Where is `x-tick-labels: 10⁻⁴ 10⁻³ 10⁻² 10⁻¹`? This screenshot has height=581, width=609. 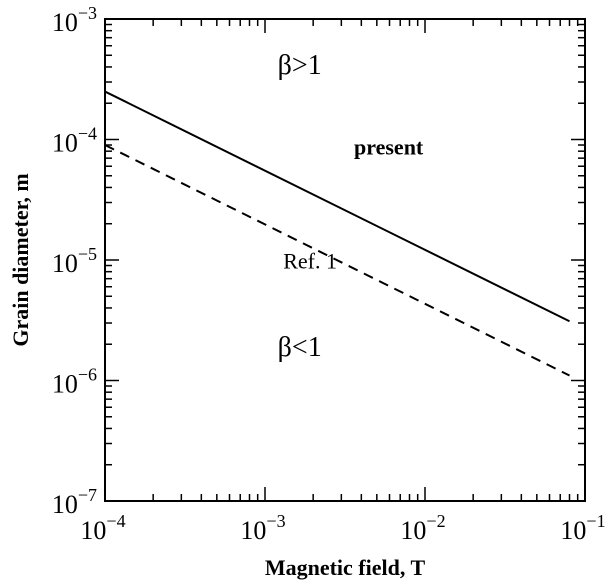
x-tick-labels: 10⁻⁴ 10⁻³ 10⁻² 10⁻¹ is located at coordinates (342, 528).